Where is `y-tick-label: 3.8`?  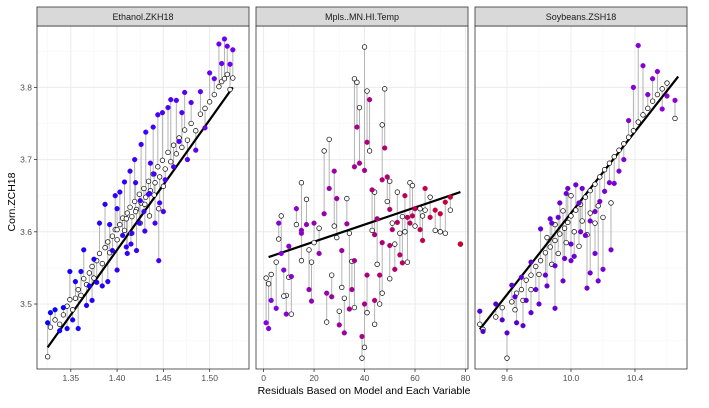
y-tick-label: 3.8 is located at coordinates (26, 87).